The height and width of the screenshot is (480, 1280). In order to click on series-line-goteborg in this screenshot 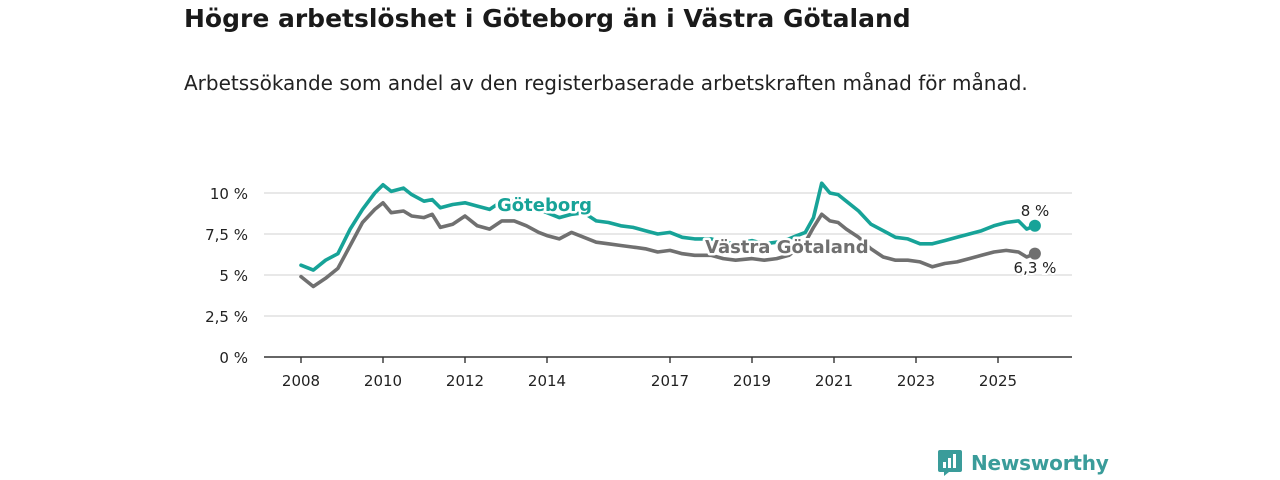, I will do `click(668, 226)`.